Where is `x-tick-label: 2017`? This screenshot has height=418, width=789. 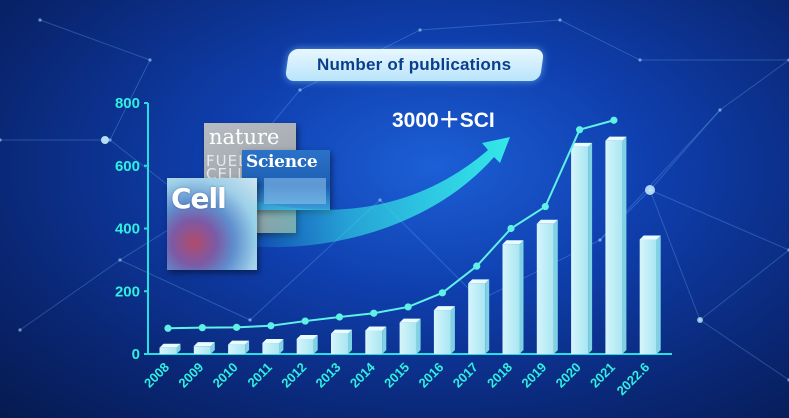 x-tick-label: 2017 is located at coordinates (465, 375).